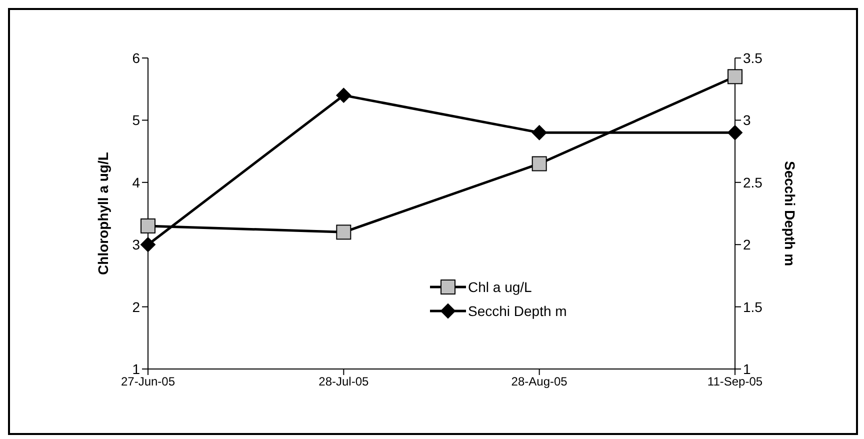 The height and width of the screenshot is (439, 864). What do you see at coordinates (790, 213) in the screenshot?
I see `y2-axis-title: Secchi Depth m` at bounding box center [790, 213].